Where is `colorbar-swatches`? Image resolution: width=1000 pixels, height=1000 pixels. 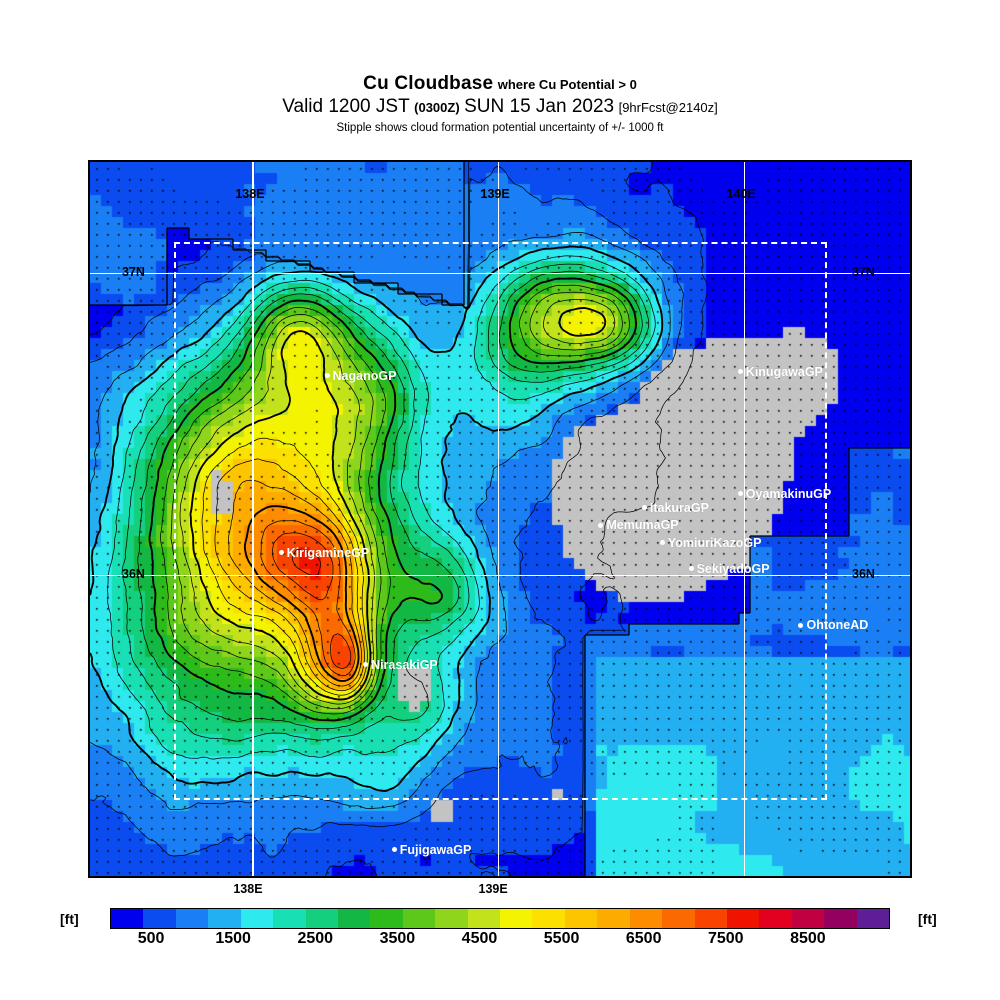
colorbar-swatches is located at coordinates (500, 918).